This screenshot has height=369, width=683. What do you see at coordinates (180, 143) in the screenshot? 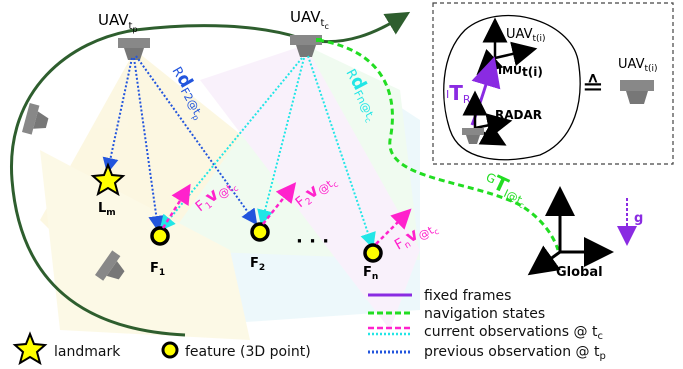
I see `previous-observations` at bounding box center [180, 143].